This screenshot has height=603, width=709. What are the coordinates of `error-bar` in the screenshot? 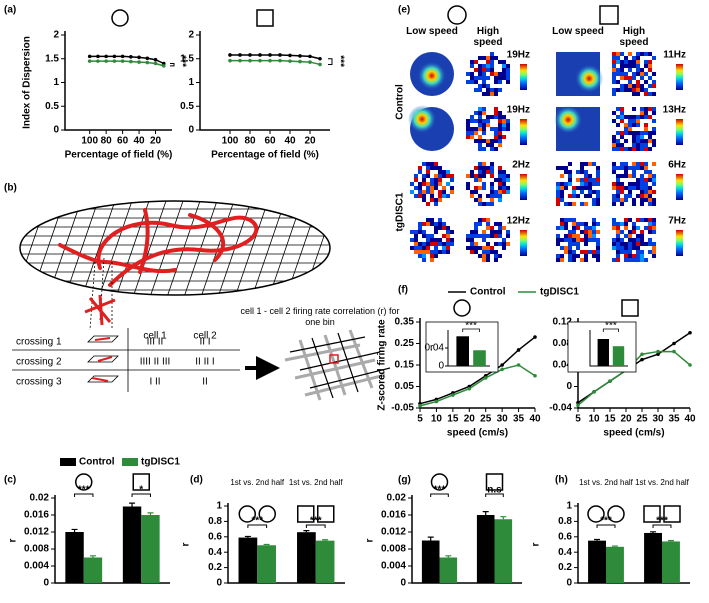 It's located at (614, 546).